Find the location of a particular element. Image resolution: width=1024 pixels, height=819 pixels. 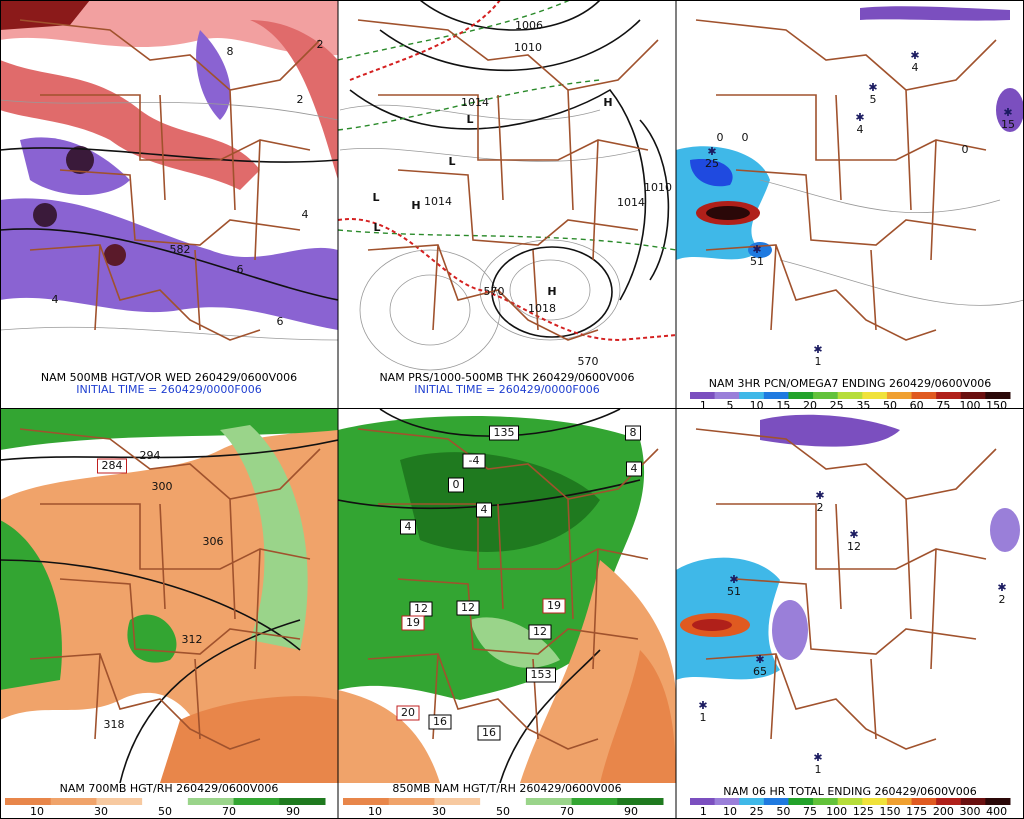

panel-prs-thk is located at coordinates (507, 186).